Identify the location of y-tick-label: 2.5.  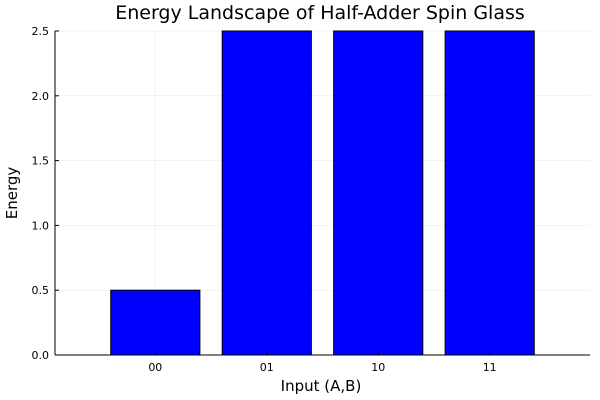
(41, 31).